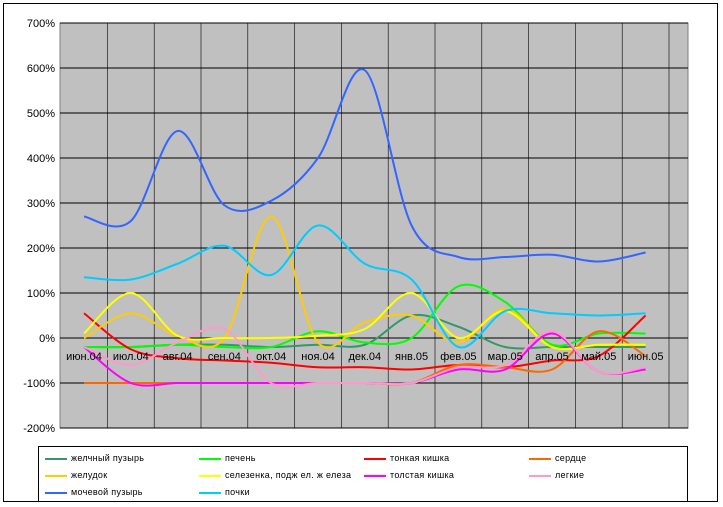 The height and width of the screenshot is (507, 723). What do you see at coordinates (237, 492) in the screenshot?
I see `legend-label: почки` at bounding box center [237, 492].